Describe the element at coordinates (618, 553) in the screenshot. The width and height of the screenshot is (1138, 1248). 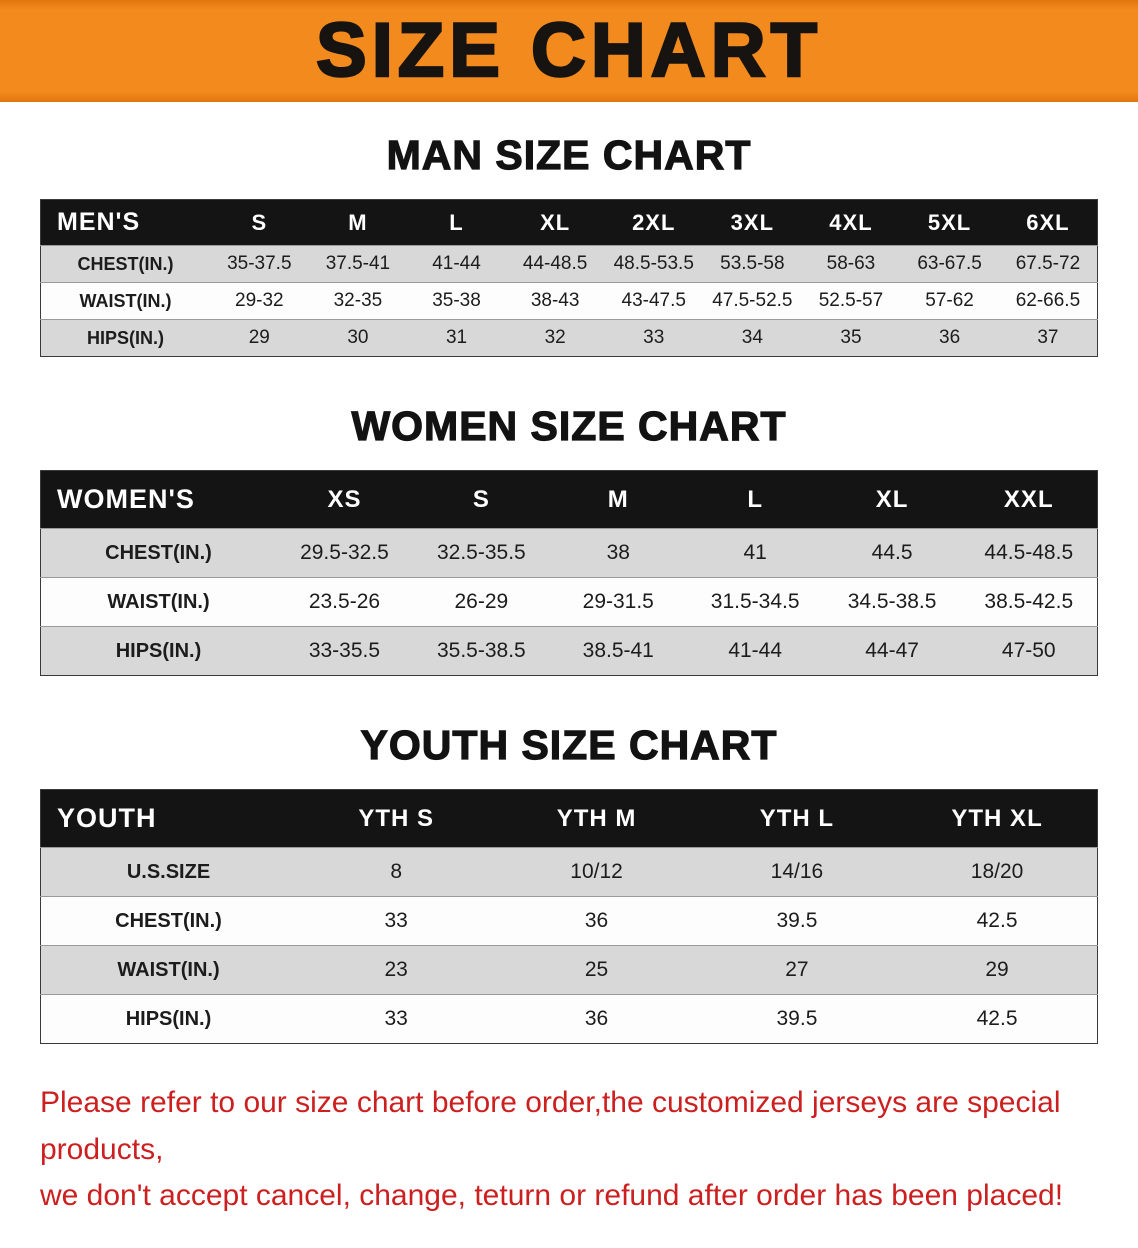
I see `measurement-cell: 38` at that location.